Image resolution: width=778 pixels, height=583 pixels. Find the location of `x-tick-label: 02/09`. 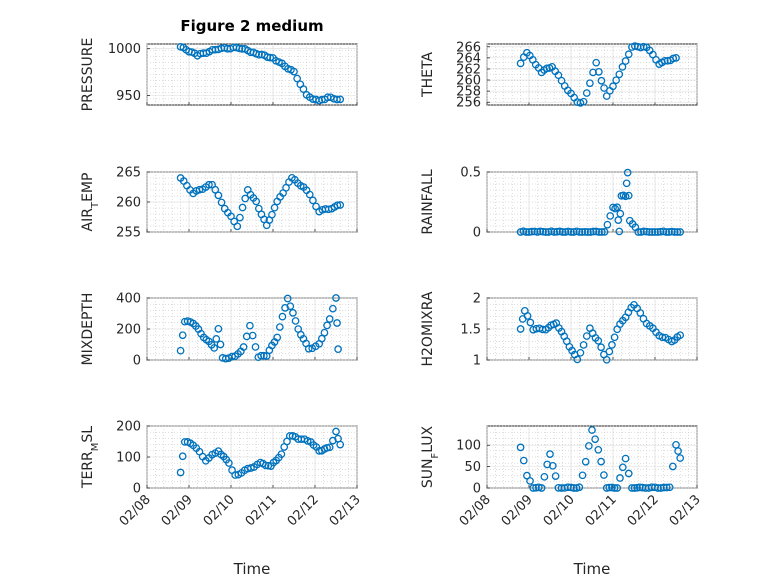

x-tick-label: 02/09 is located at coordinates (517, 510).